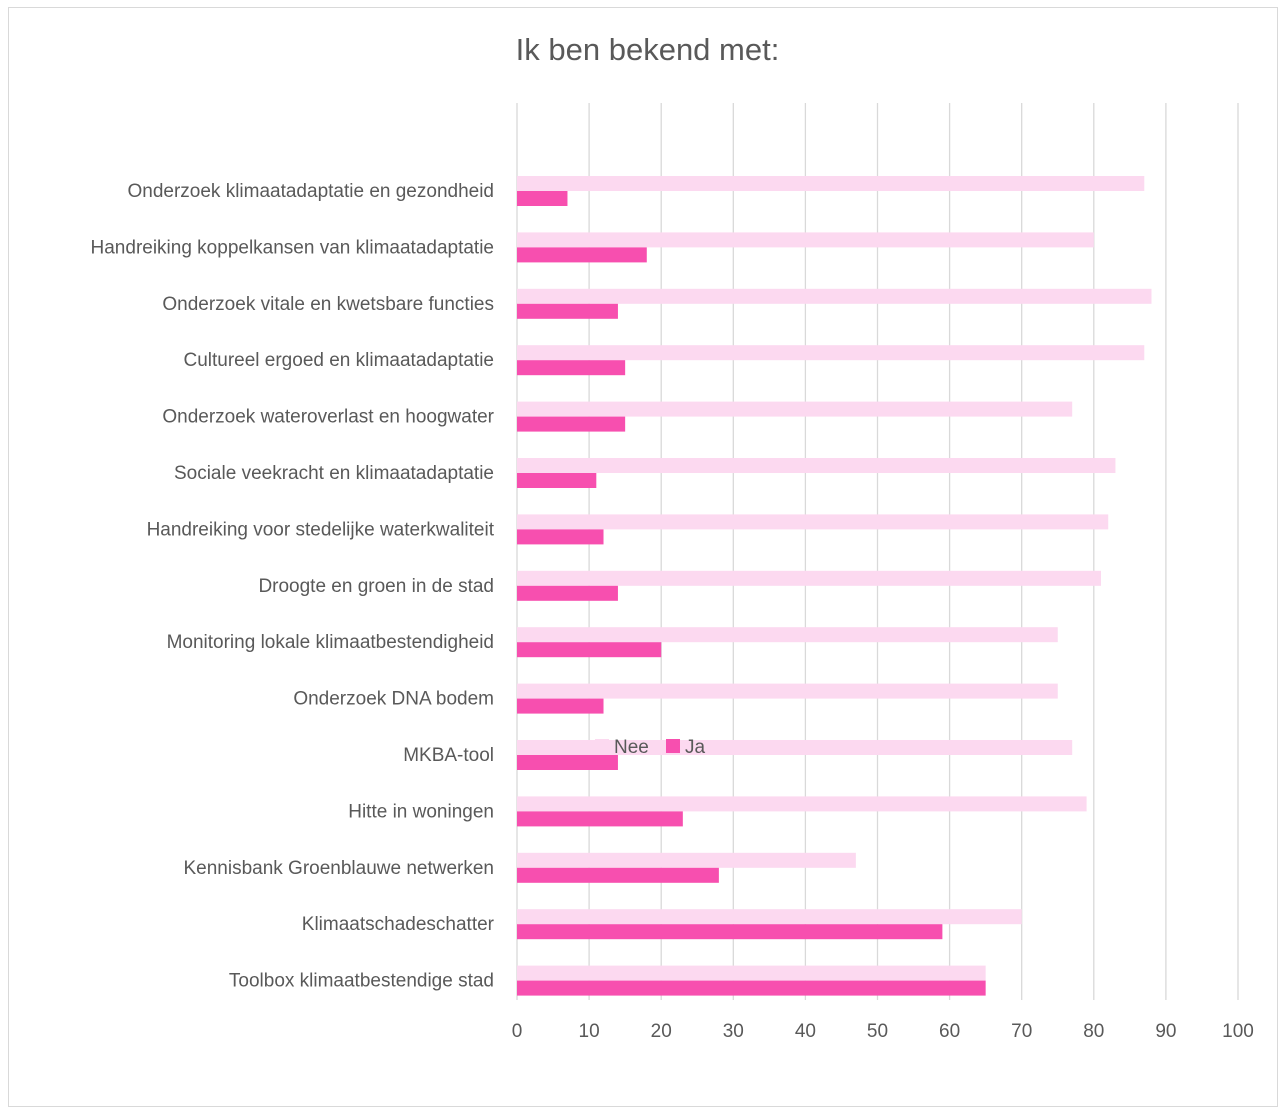 The height and width of the screenshot is (1115, 1287). Describe the element at coordinates (334, 473) in the screenshot. I see `category-label: Sociale veekracht en klimaatadaptatie` at that location.